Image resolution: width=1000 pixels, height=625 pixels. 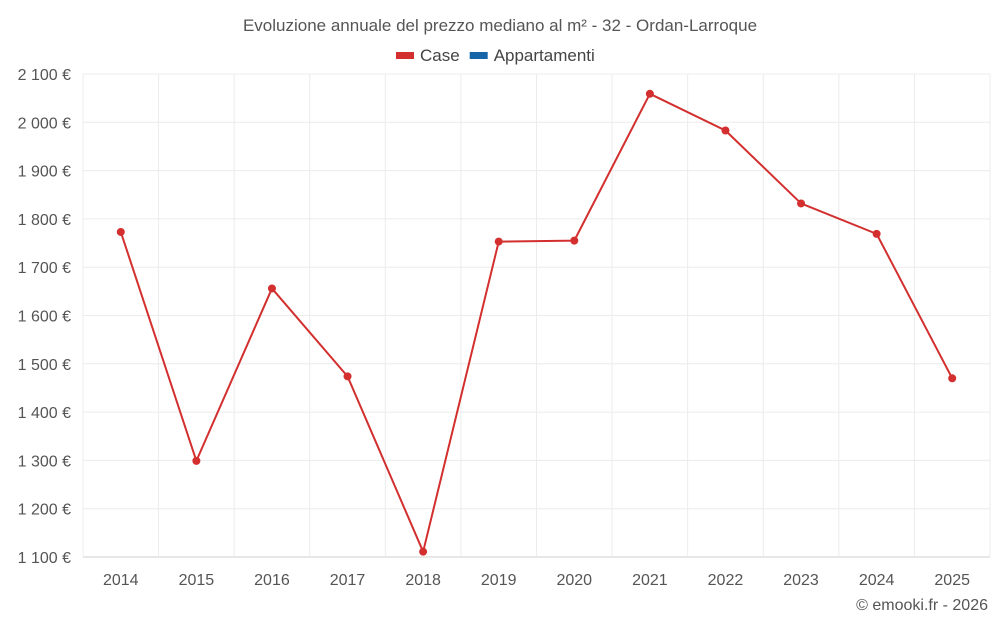 What do you see at coordinates (801, 580) in the screenshot?
I see `x-tick-label: 2023` at bounding box center [801, 580].